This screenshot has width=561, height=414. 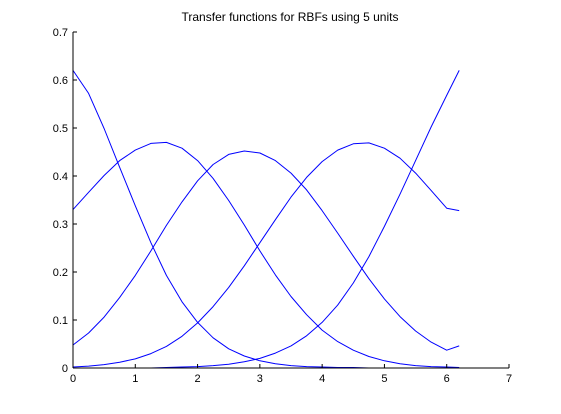 I want to click on y-tick-label: 0.7, so click(x=60, y=33).